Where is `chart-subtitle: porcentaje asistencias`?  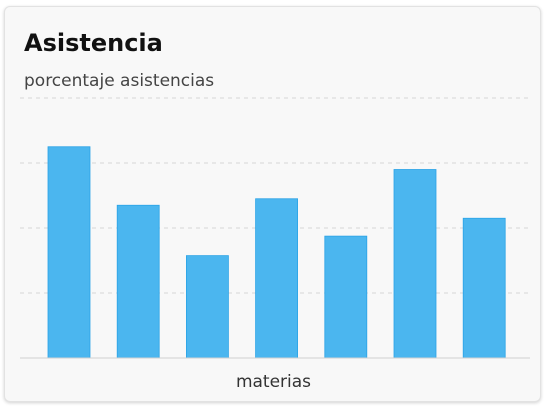 chart-subtitle: porcentaje asistencias is located at coordinates (119, 81).